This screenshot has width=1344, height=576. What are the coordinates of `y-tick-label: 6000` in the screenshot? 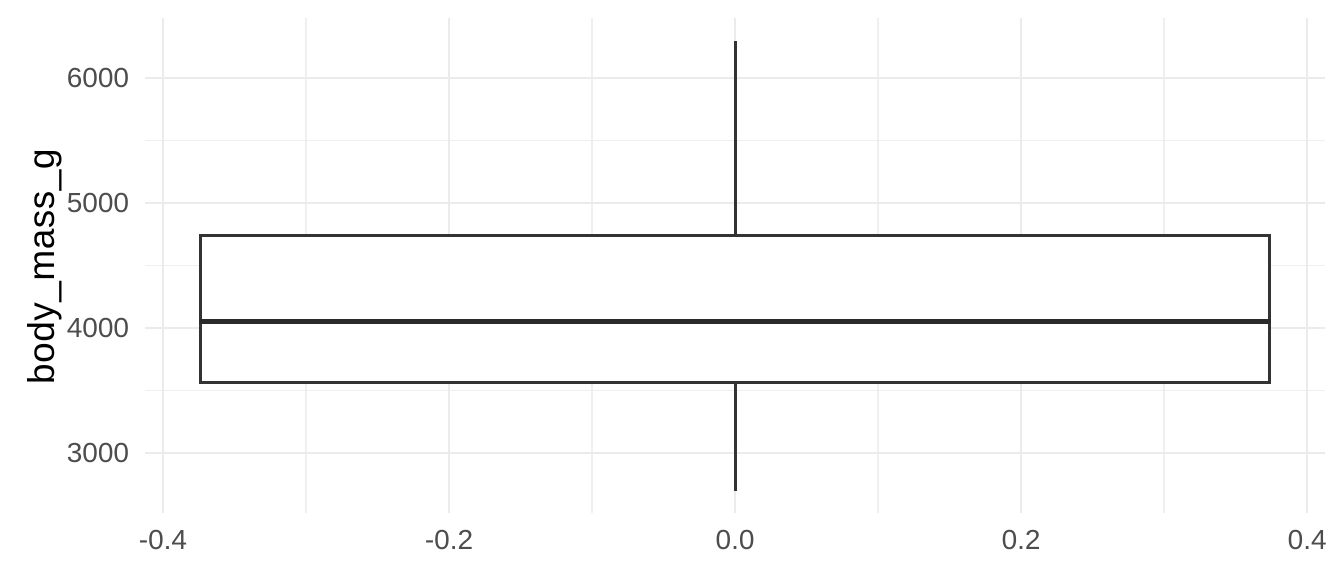 It's located at (97, 77).